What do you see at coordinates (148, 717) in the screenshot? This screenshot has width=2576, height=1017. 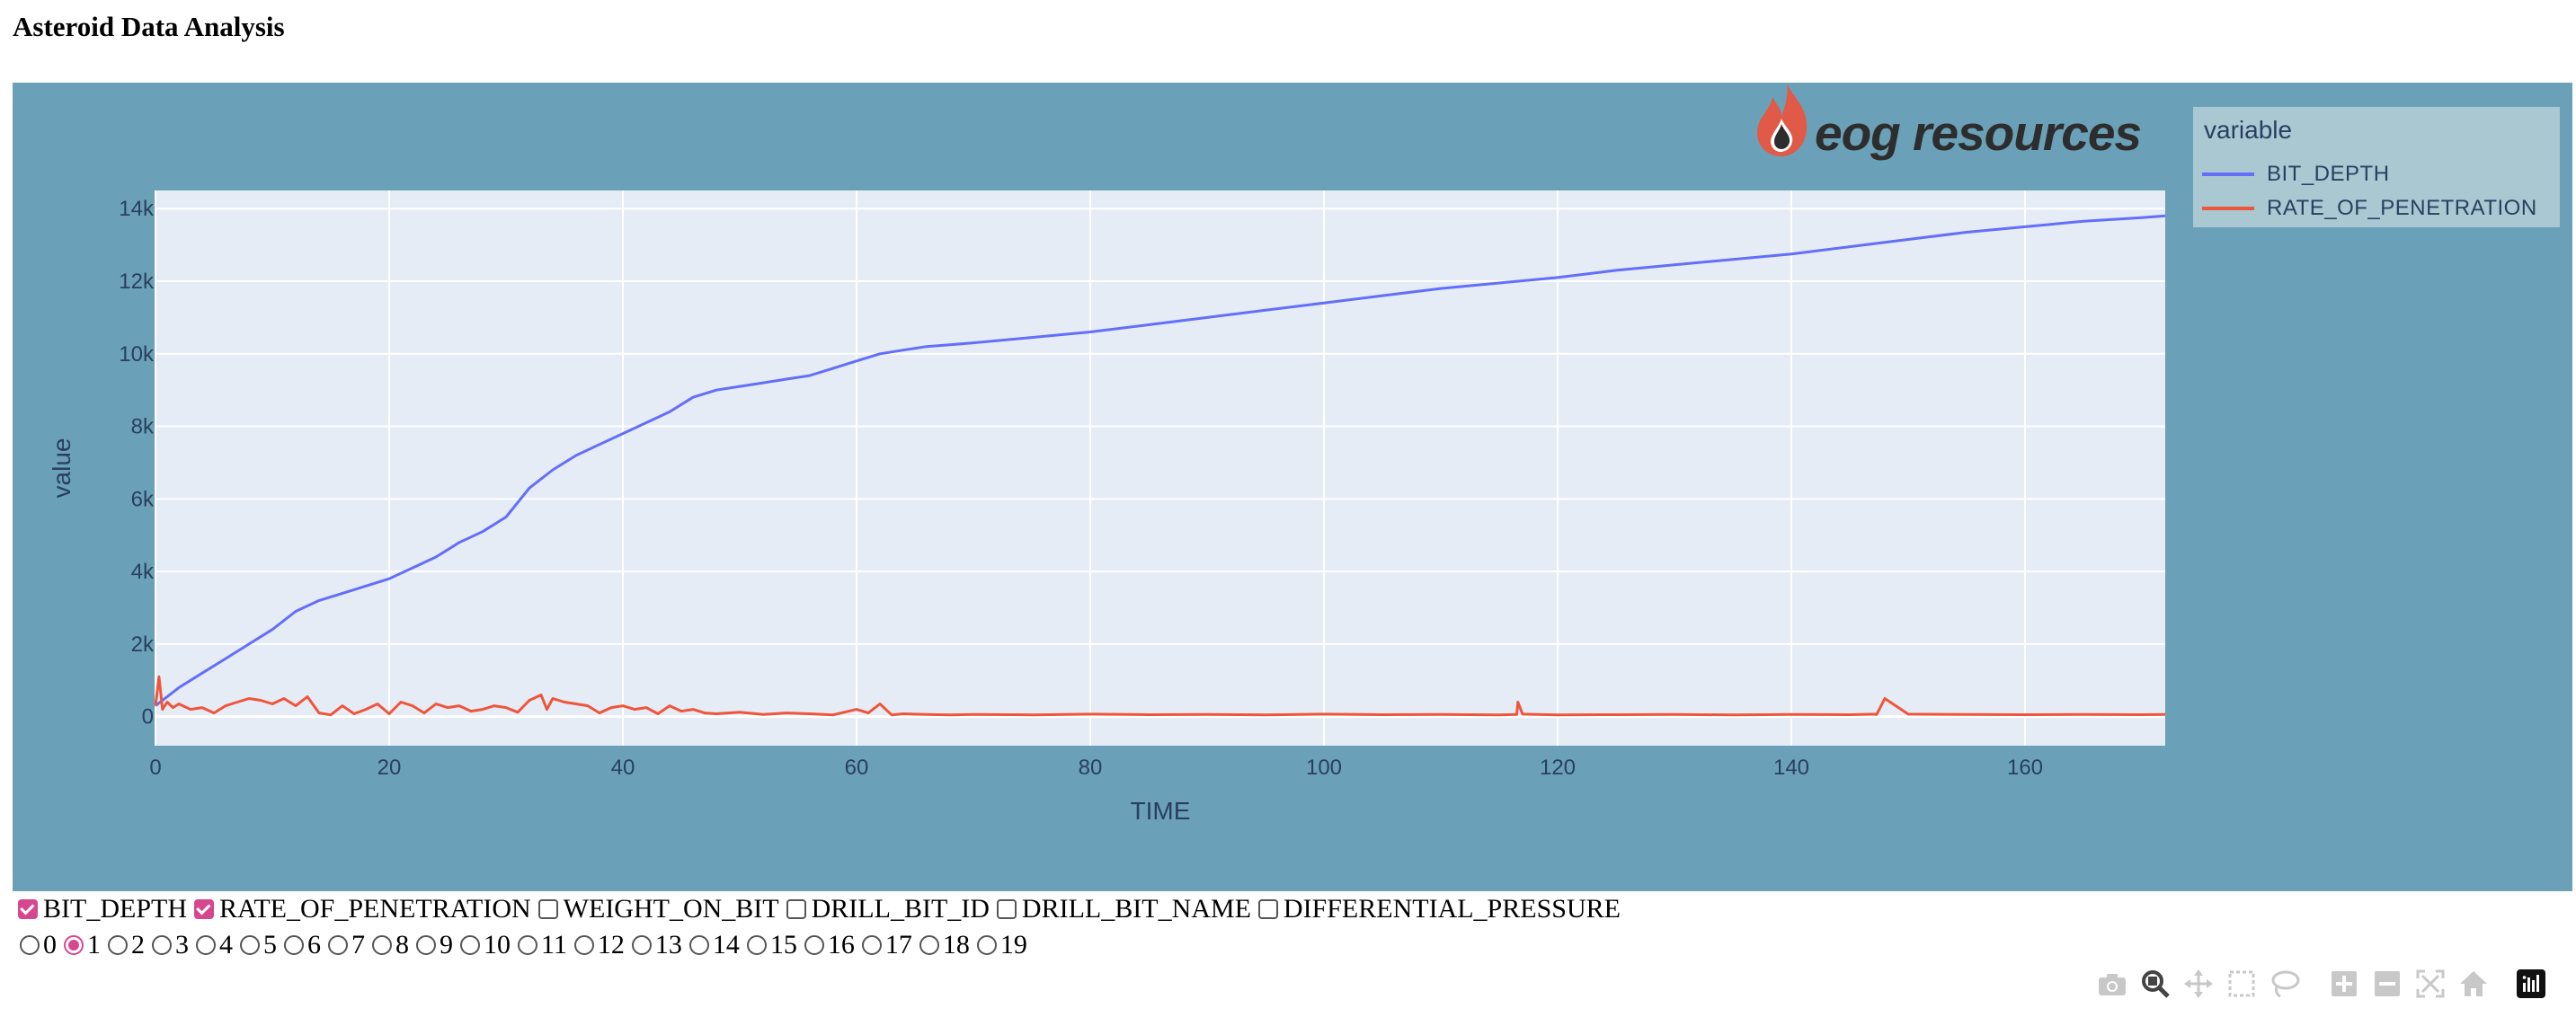 I see `y-tick-label: 0` at bounding box center [148, 717].